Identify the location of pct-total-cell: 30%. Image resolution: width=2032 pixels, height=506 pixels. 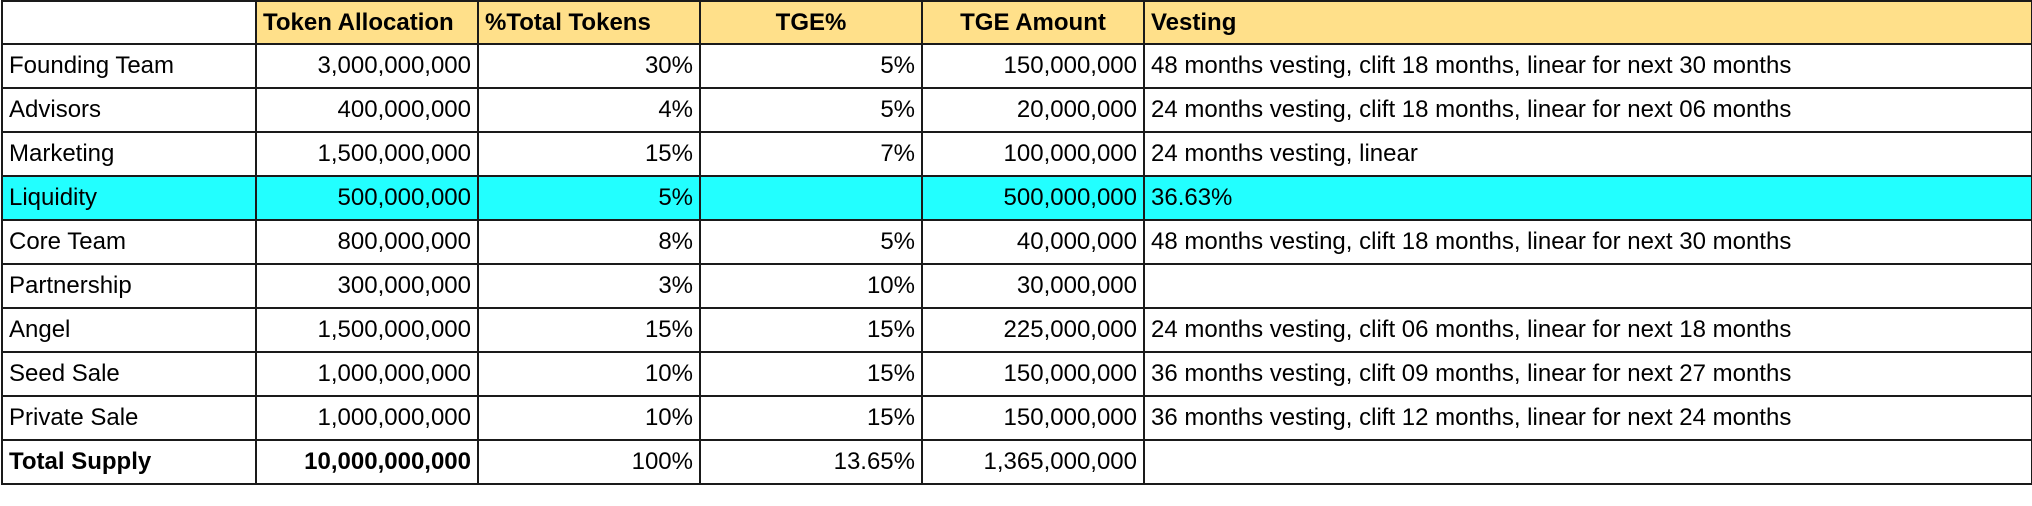
(589, 66).